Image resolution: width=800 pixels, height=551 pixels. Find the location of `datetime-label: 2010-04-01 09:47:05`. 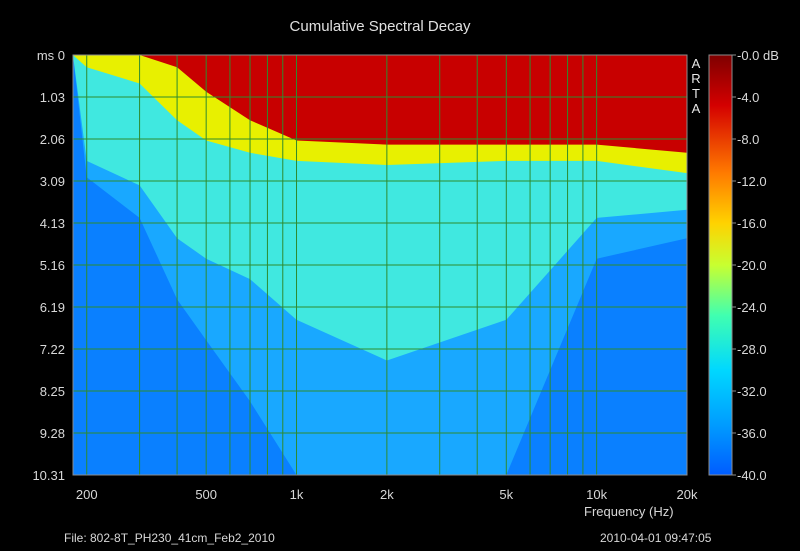

datetime-label: 2010-04-01 09:47:05 is located at coordinates (656, 538).